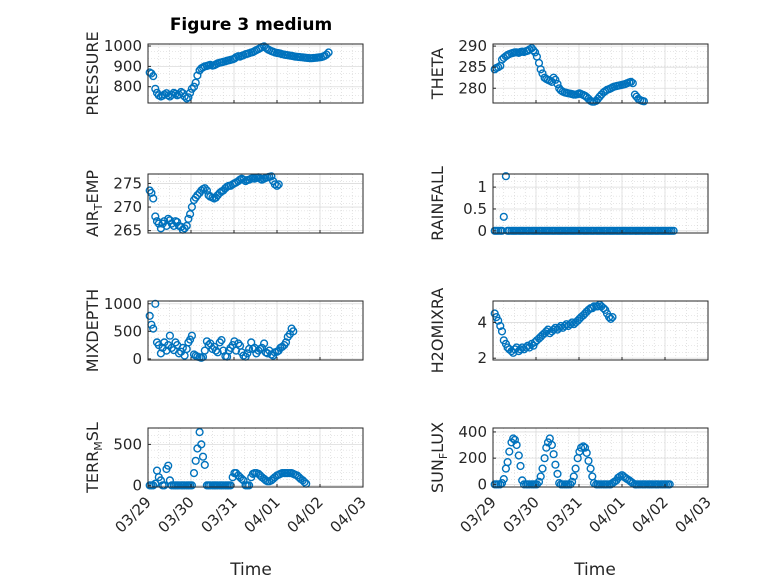 The width and height of the screenshot is (778, 583). What do you see at coordinates (437, 331) in the screenshot?
I see `y-axis-label: H2OMIXRA` at bounding box center [437, 331].